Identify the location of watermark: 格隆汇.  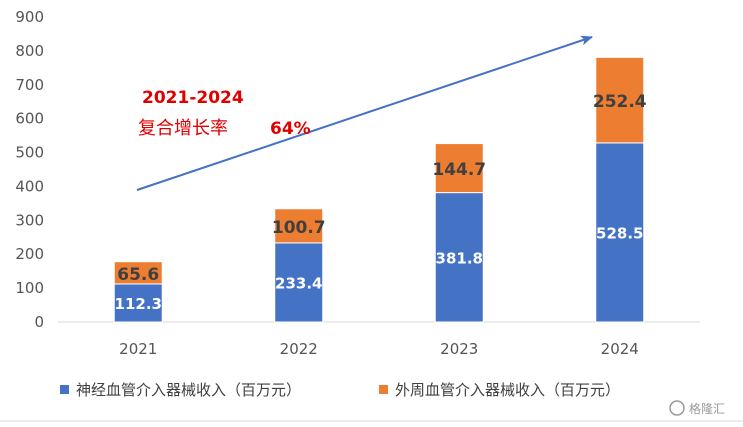
(697, 408).